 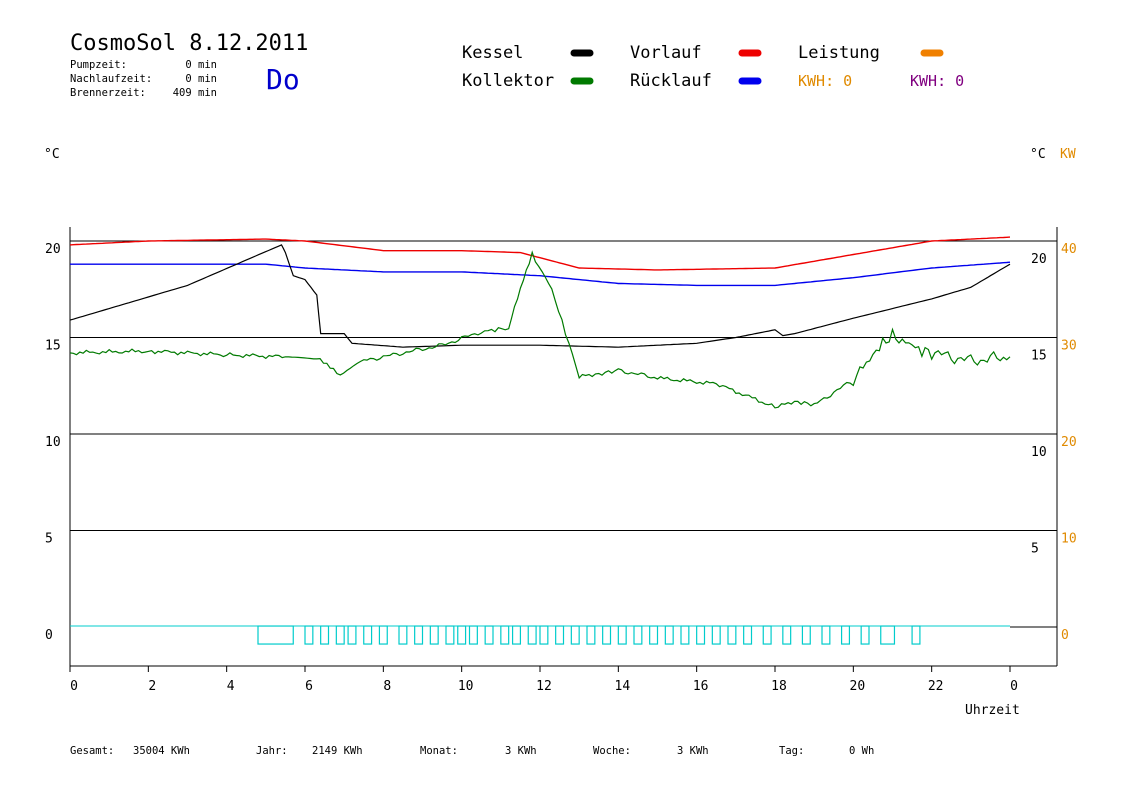 I want to click on y-tick-left: 15, so click(x=53, y=346).